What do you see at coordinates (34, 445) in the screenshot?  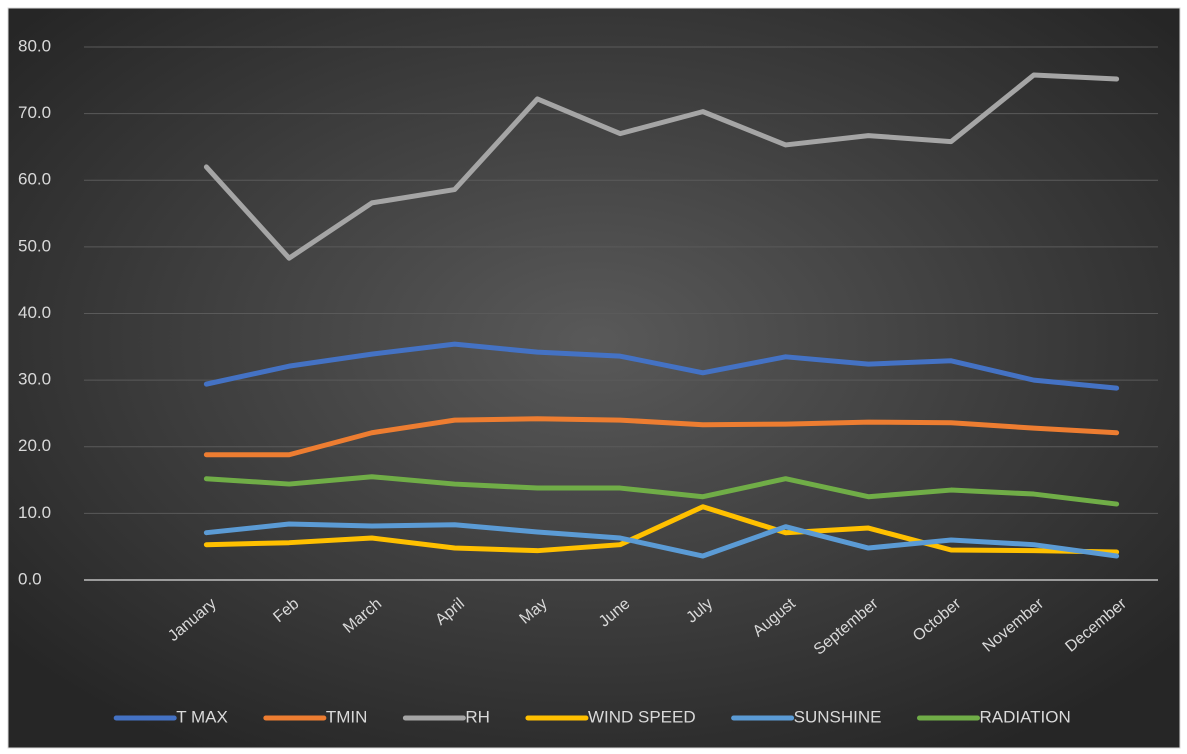 I see `y-tick-label: 20.0` at bounding box center [34, 445].